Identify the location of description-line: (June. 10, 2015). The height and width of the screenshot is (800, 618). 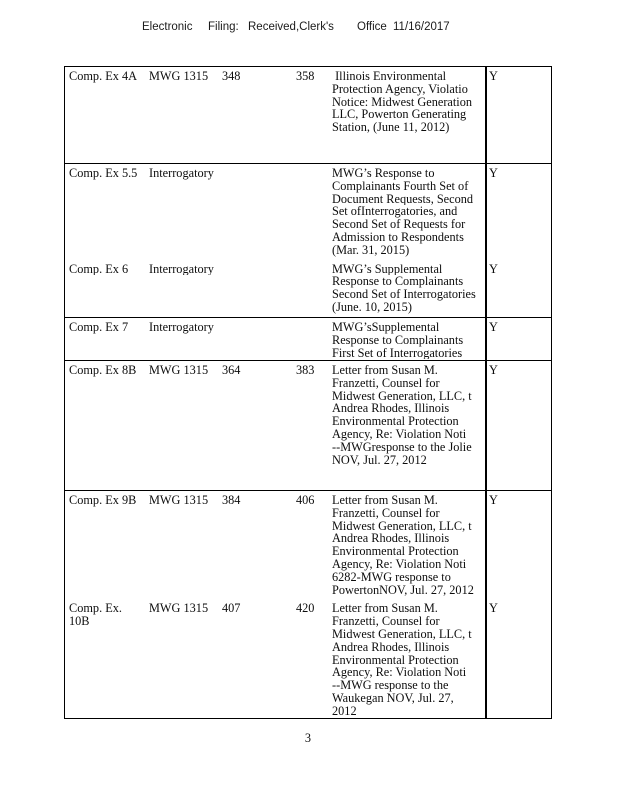
(372, 307).